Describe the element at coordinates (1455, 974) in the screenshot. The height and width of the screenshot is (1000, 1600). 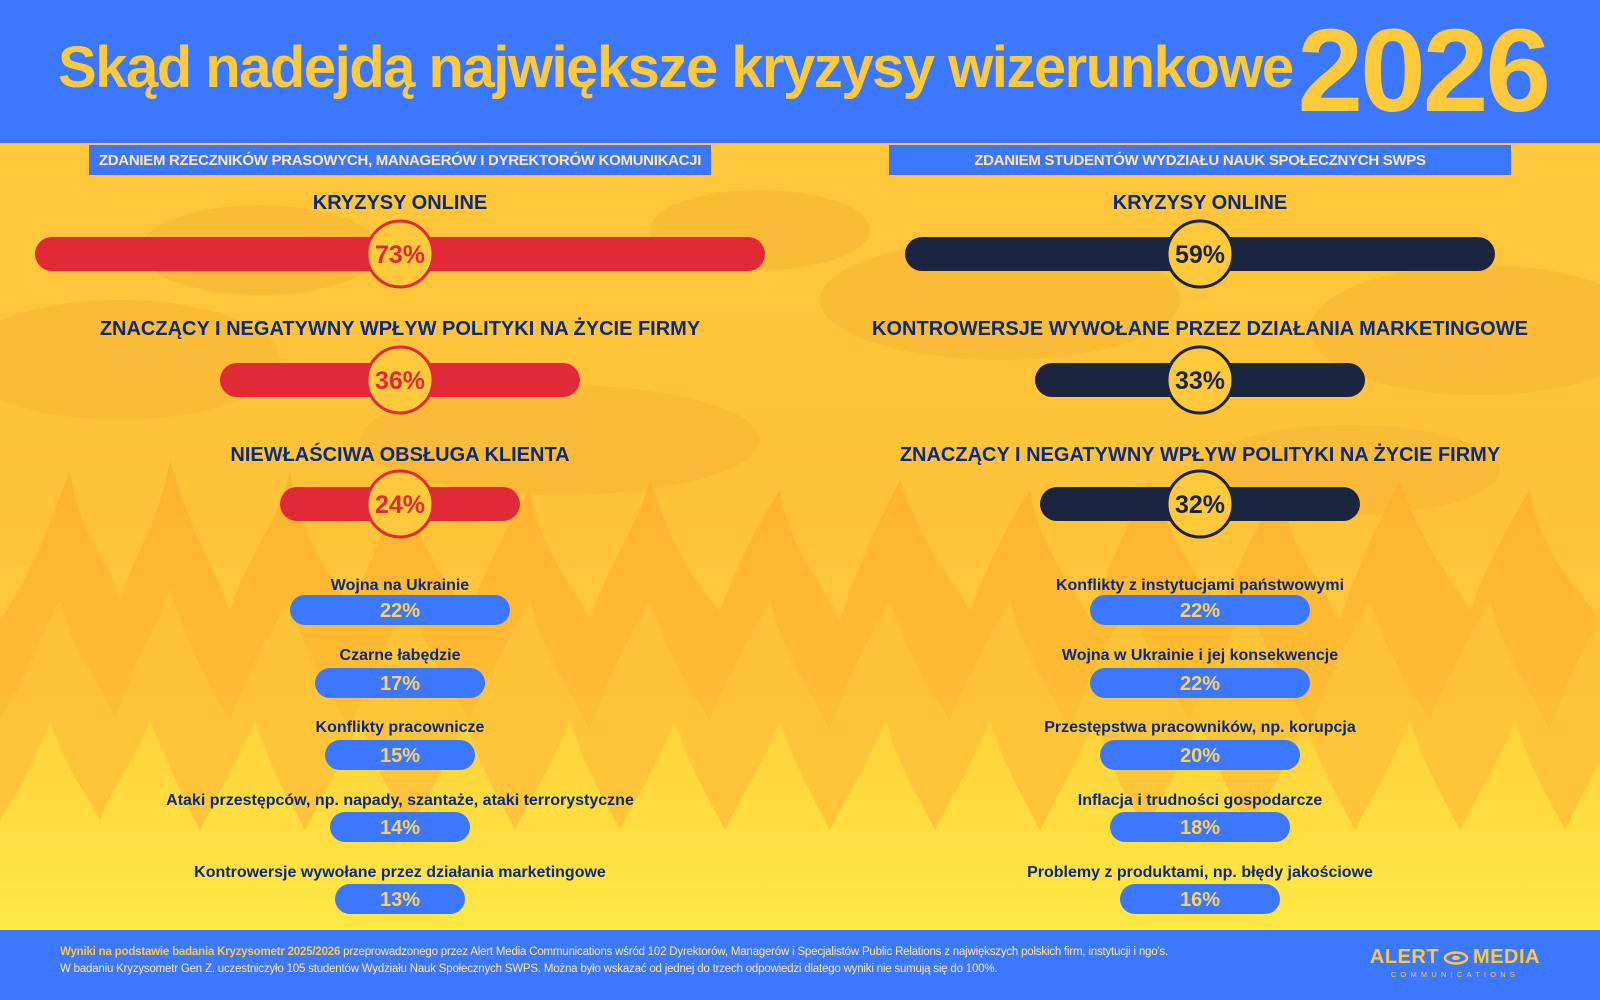
I see `logo-subtitle: COMMUNICATIONS` at that location.